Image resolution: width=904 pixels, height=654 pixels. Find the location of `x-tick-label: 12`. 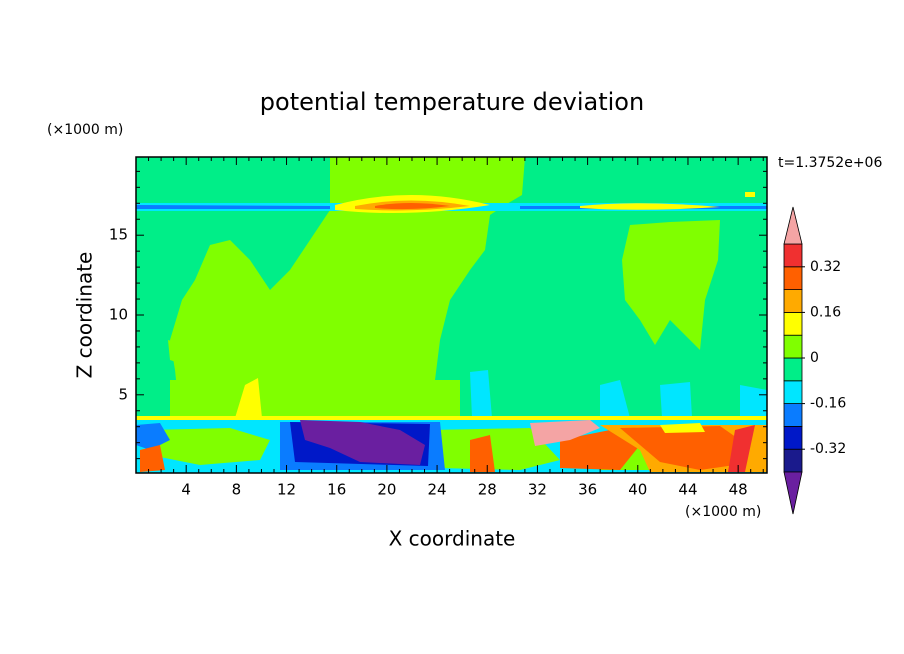

x-tick-label: 12 is located at coordinates (286, 490).